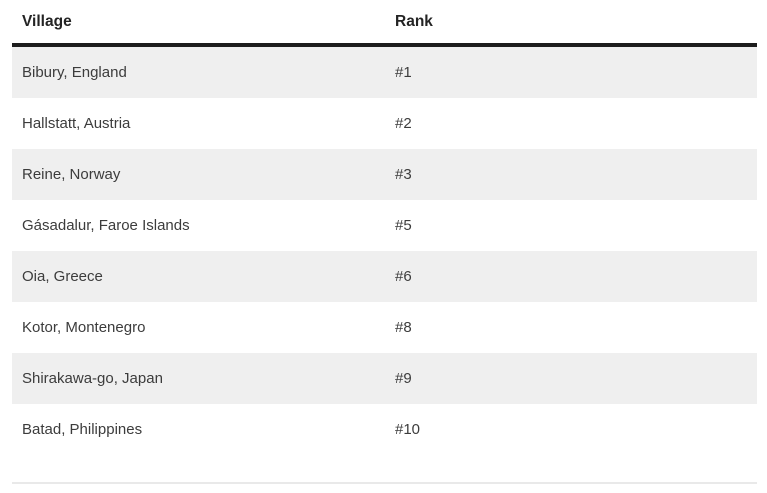 The width and height of the screenshot is (767, 493). Describe the element at coordinates (106, 225) in the screenshot. I see `village-cell: Gásadalur, Faroe Islands` at that location.